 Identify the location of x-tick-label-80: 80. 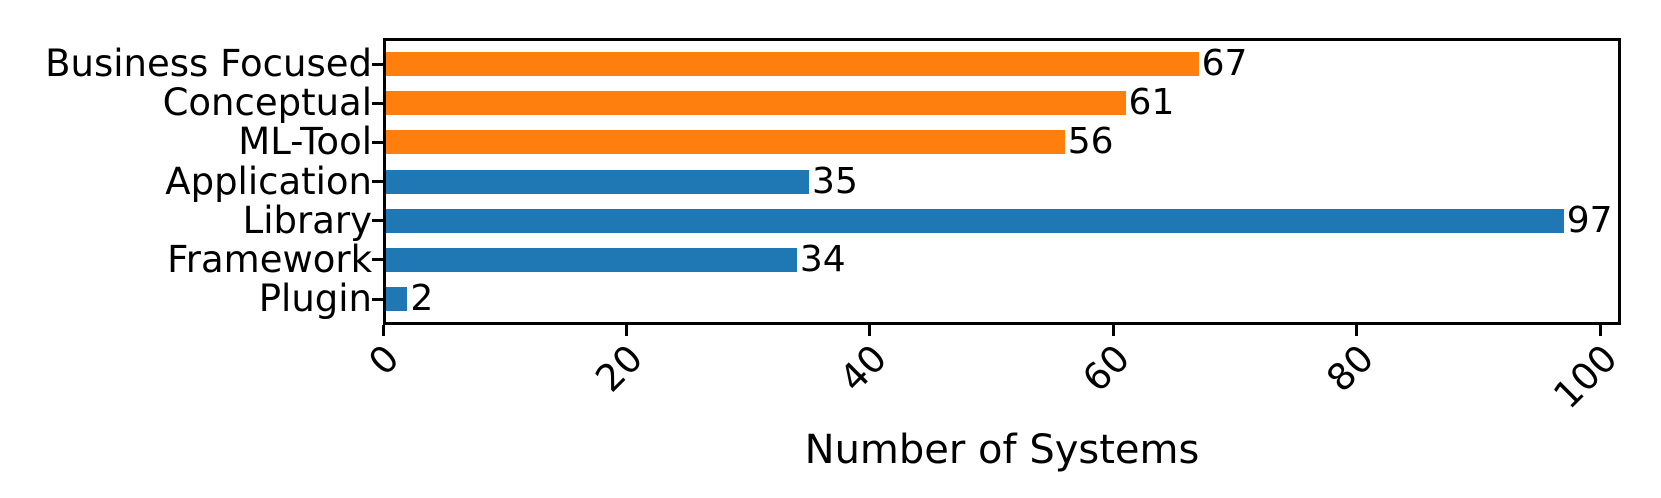
(1350, 368).